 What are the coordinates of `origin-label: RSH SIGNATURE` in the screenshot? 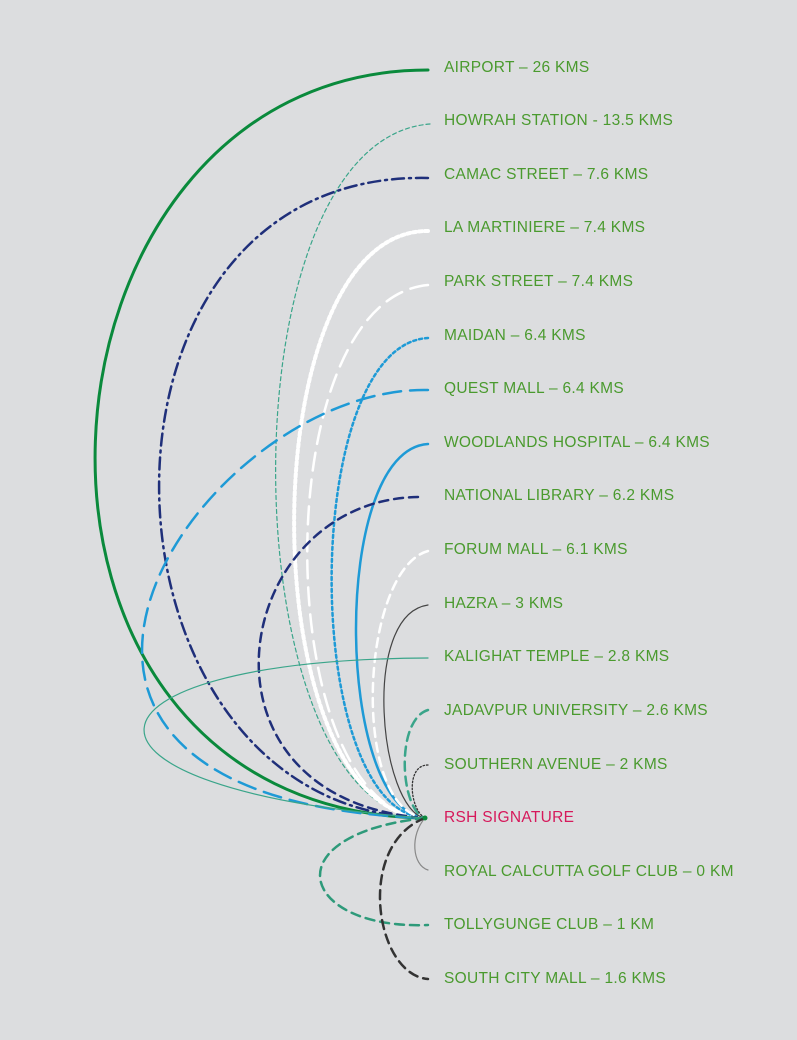 It's located at (509, 817).